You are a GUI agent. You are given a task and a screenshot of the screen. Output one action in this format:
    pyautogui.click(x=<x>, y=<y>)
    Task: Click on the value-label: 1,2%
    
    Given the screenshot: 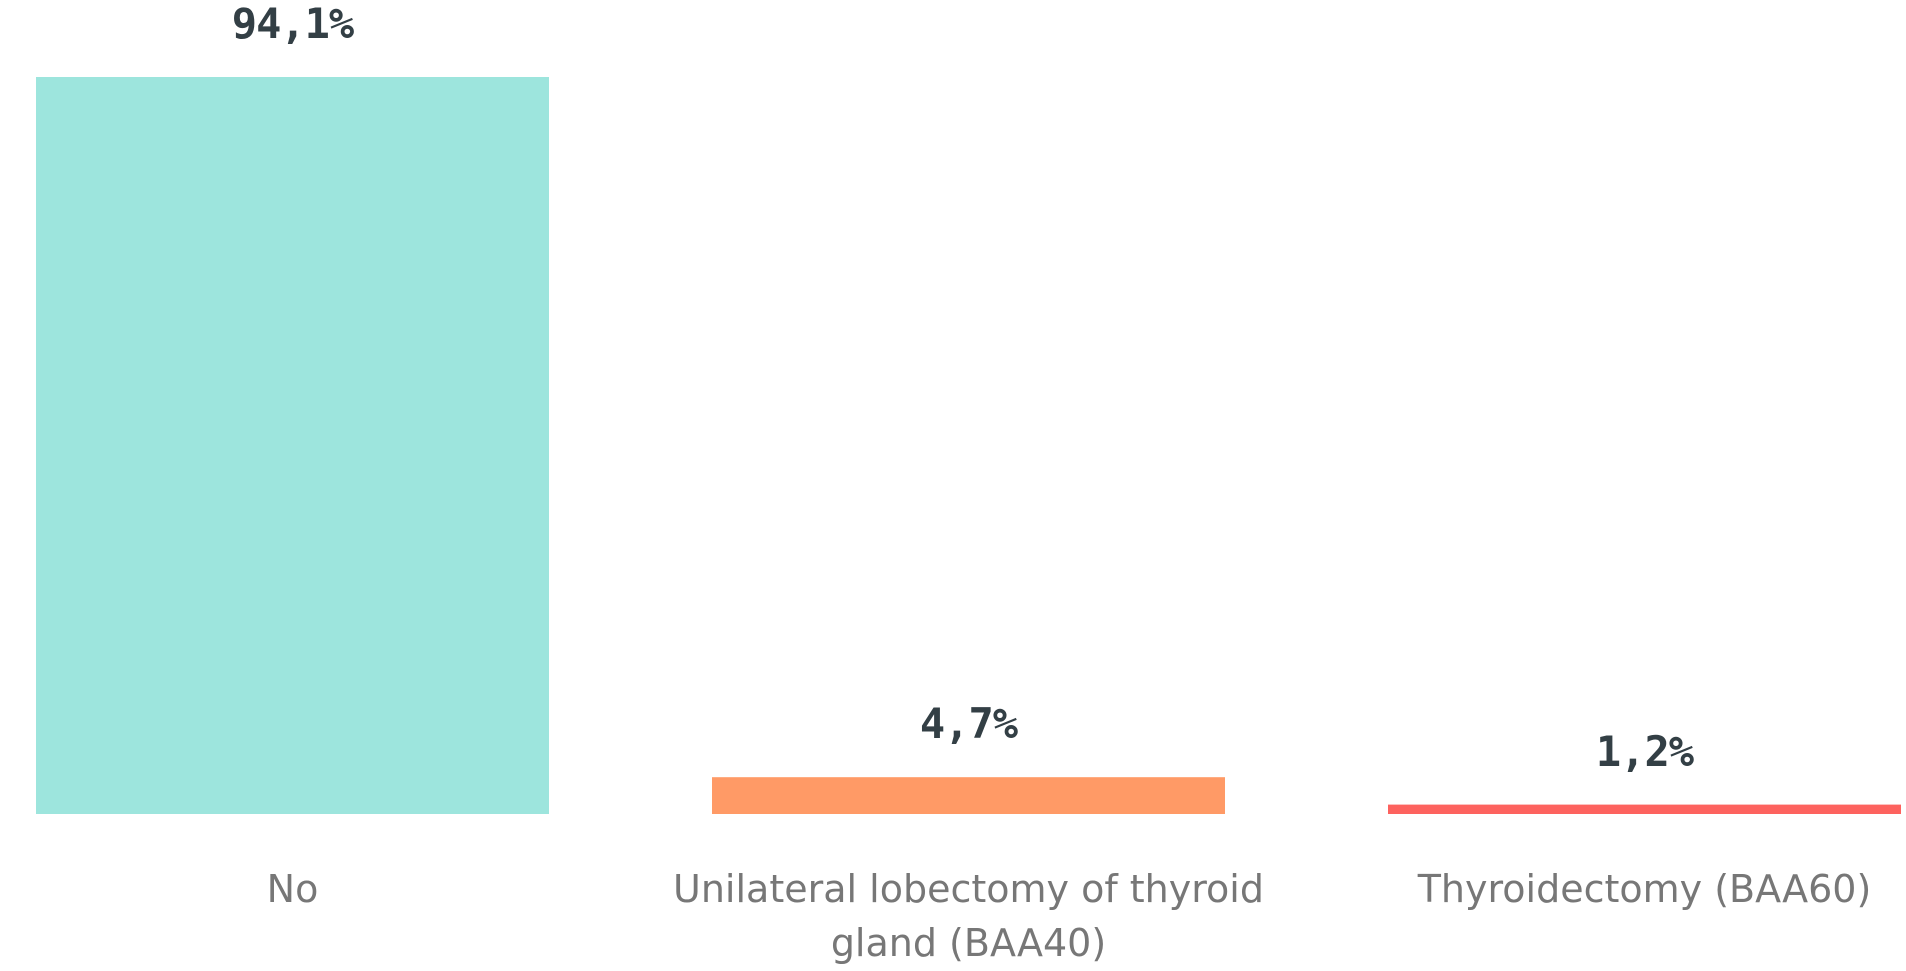 What is the action you would take?
    pyautogui.click(x=1644, y=751)
    